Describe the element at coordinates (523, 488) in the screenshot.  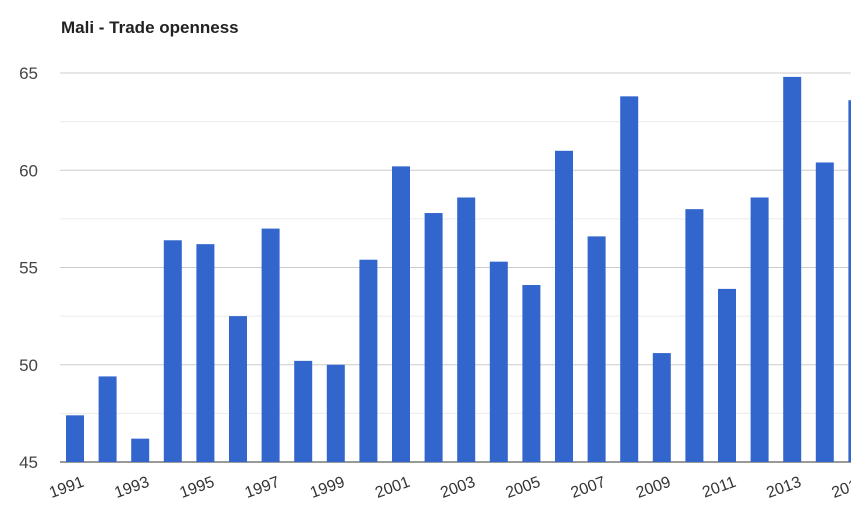
I see `x-tick-label: 2005` at that location.